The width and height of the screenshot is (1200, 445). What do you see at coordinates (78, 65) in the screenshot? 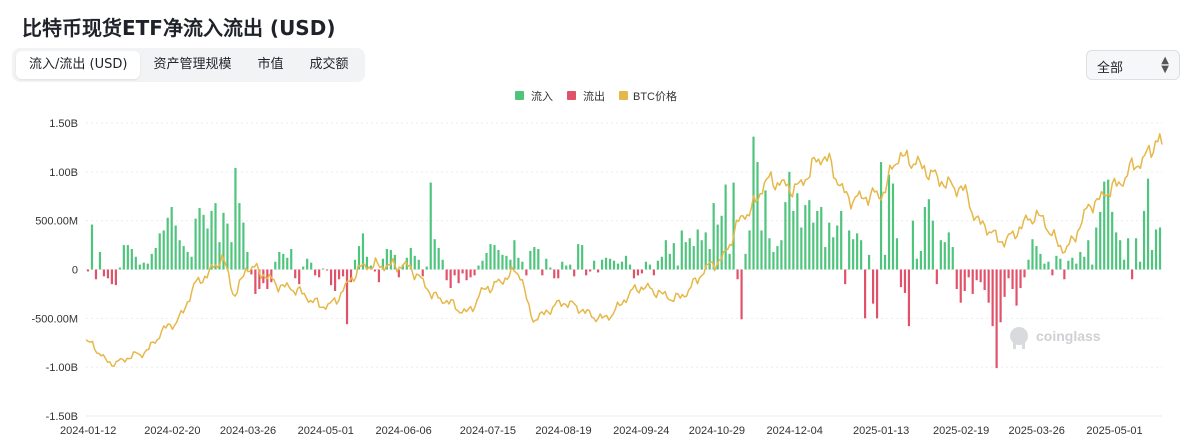
I see `tab-inflow-outflow: 流入/流出 (USD)` at bounding box center [78, 65].